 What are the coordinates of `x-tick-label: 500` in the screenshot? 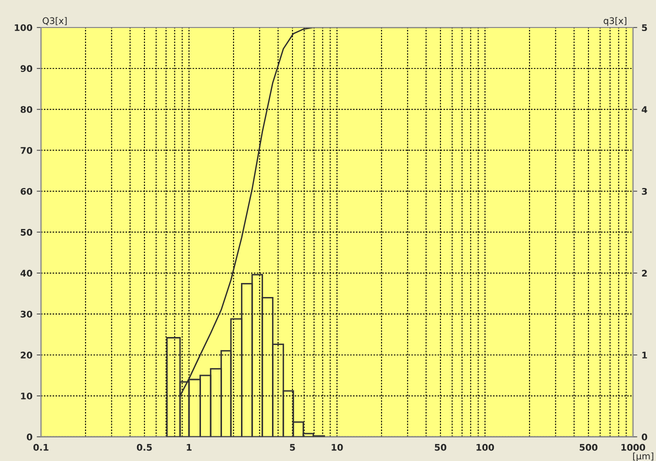 It's located at (589, 447).